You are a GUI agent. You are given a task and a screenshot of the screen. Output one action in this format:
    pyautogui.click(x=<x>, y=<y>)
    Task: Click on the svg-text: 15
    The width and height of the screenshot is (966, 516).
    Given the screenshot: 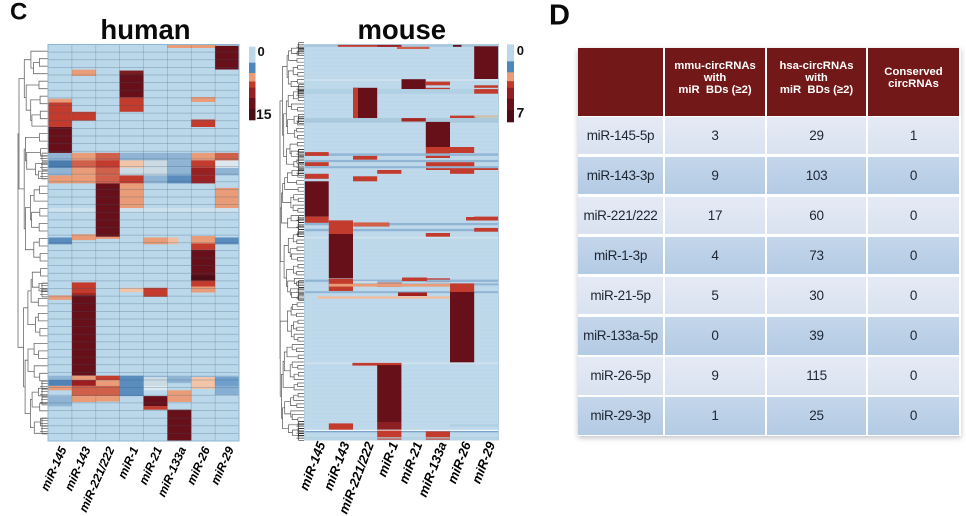 What is the action you would take?
    pyautogui.click(x=264, y=114)
    